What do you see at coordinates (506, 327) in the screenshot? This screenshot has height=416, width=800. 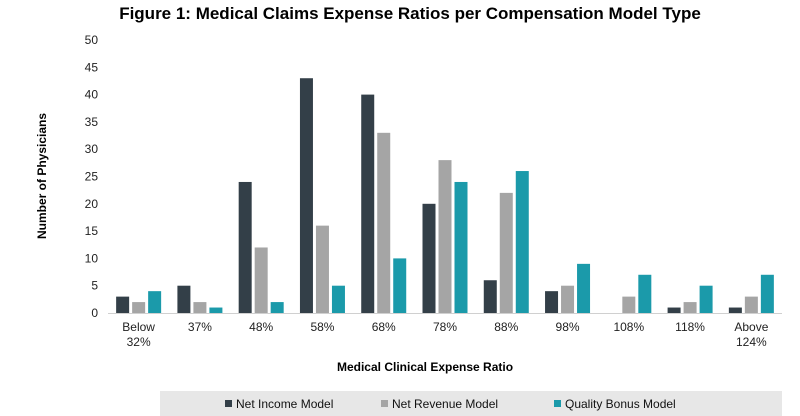 I see `x-tick-label: 88%` at bounding box center [506, 327].